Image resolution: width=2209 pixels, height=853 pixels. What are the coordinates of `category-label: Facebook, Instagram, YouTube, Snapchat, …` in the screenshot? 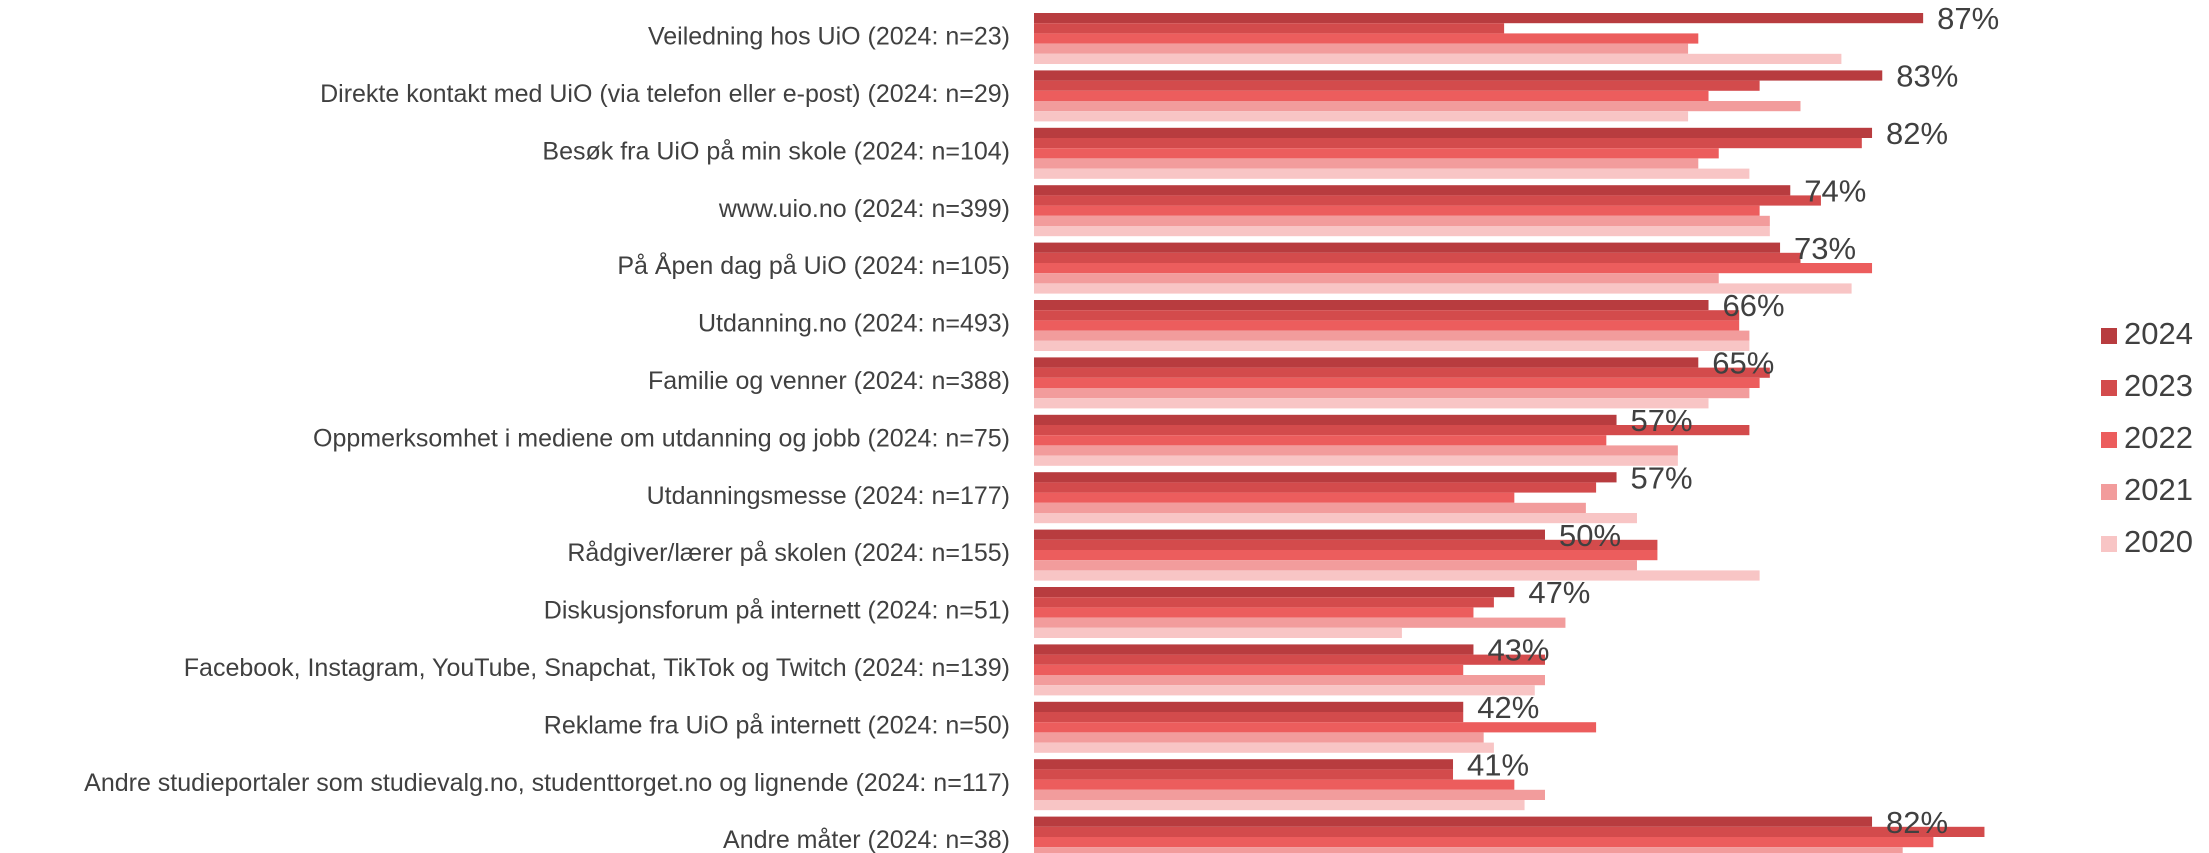 It's located at (597, 668).